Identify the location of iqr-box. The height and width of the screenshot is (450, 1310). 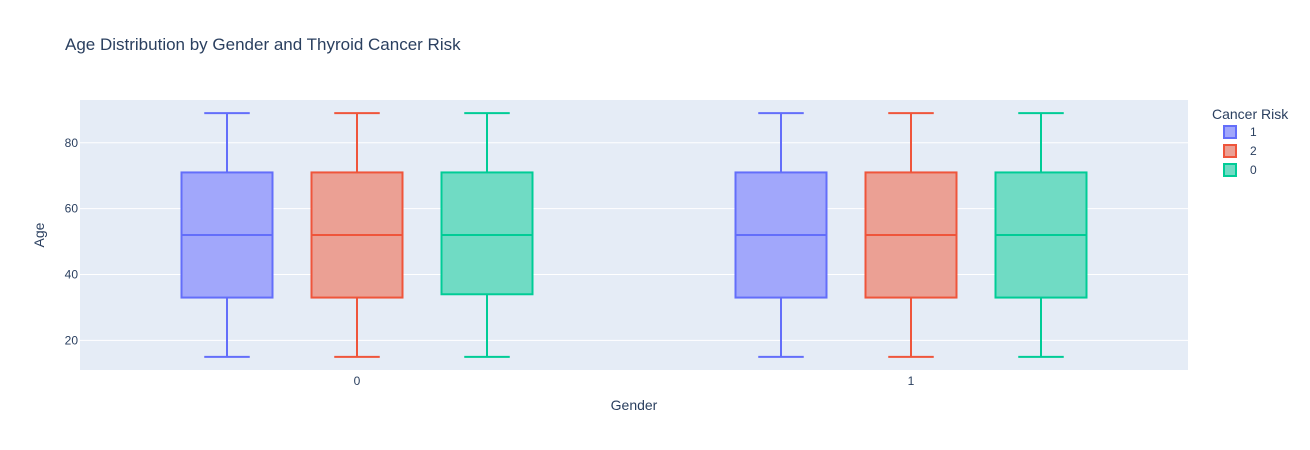
(487, 233).